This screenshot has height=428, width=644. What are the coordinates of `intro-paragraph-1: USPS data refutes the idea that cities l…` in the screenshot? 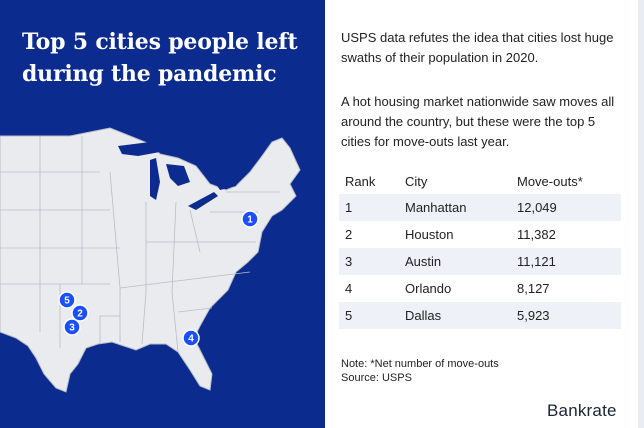 It's located at (477, 47).